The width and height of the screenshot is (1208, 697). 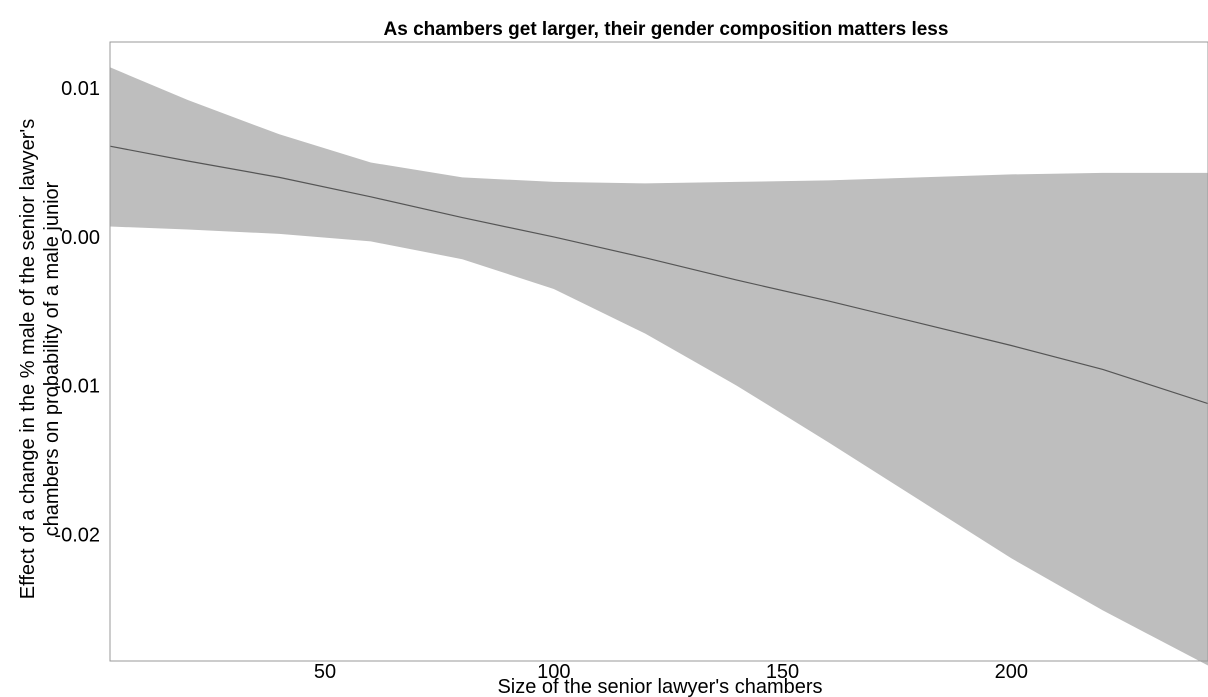 What do you see at coordinates (671, 672) in the screenshot?
I see `x-axis: 50 100 150 200` at bounding box center [671, 672].